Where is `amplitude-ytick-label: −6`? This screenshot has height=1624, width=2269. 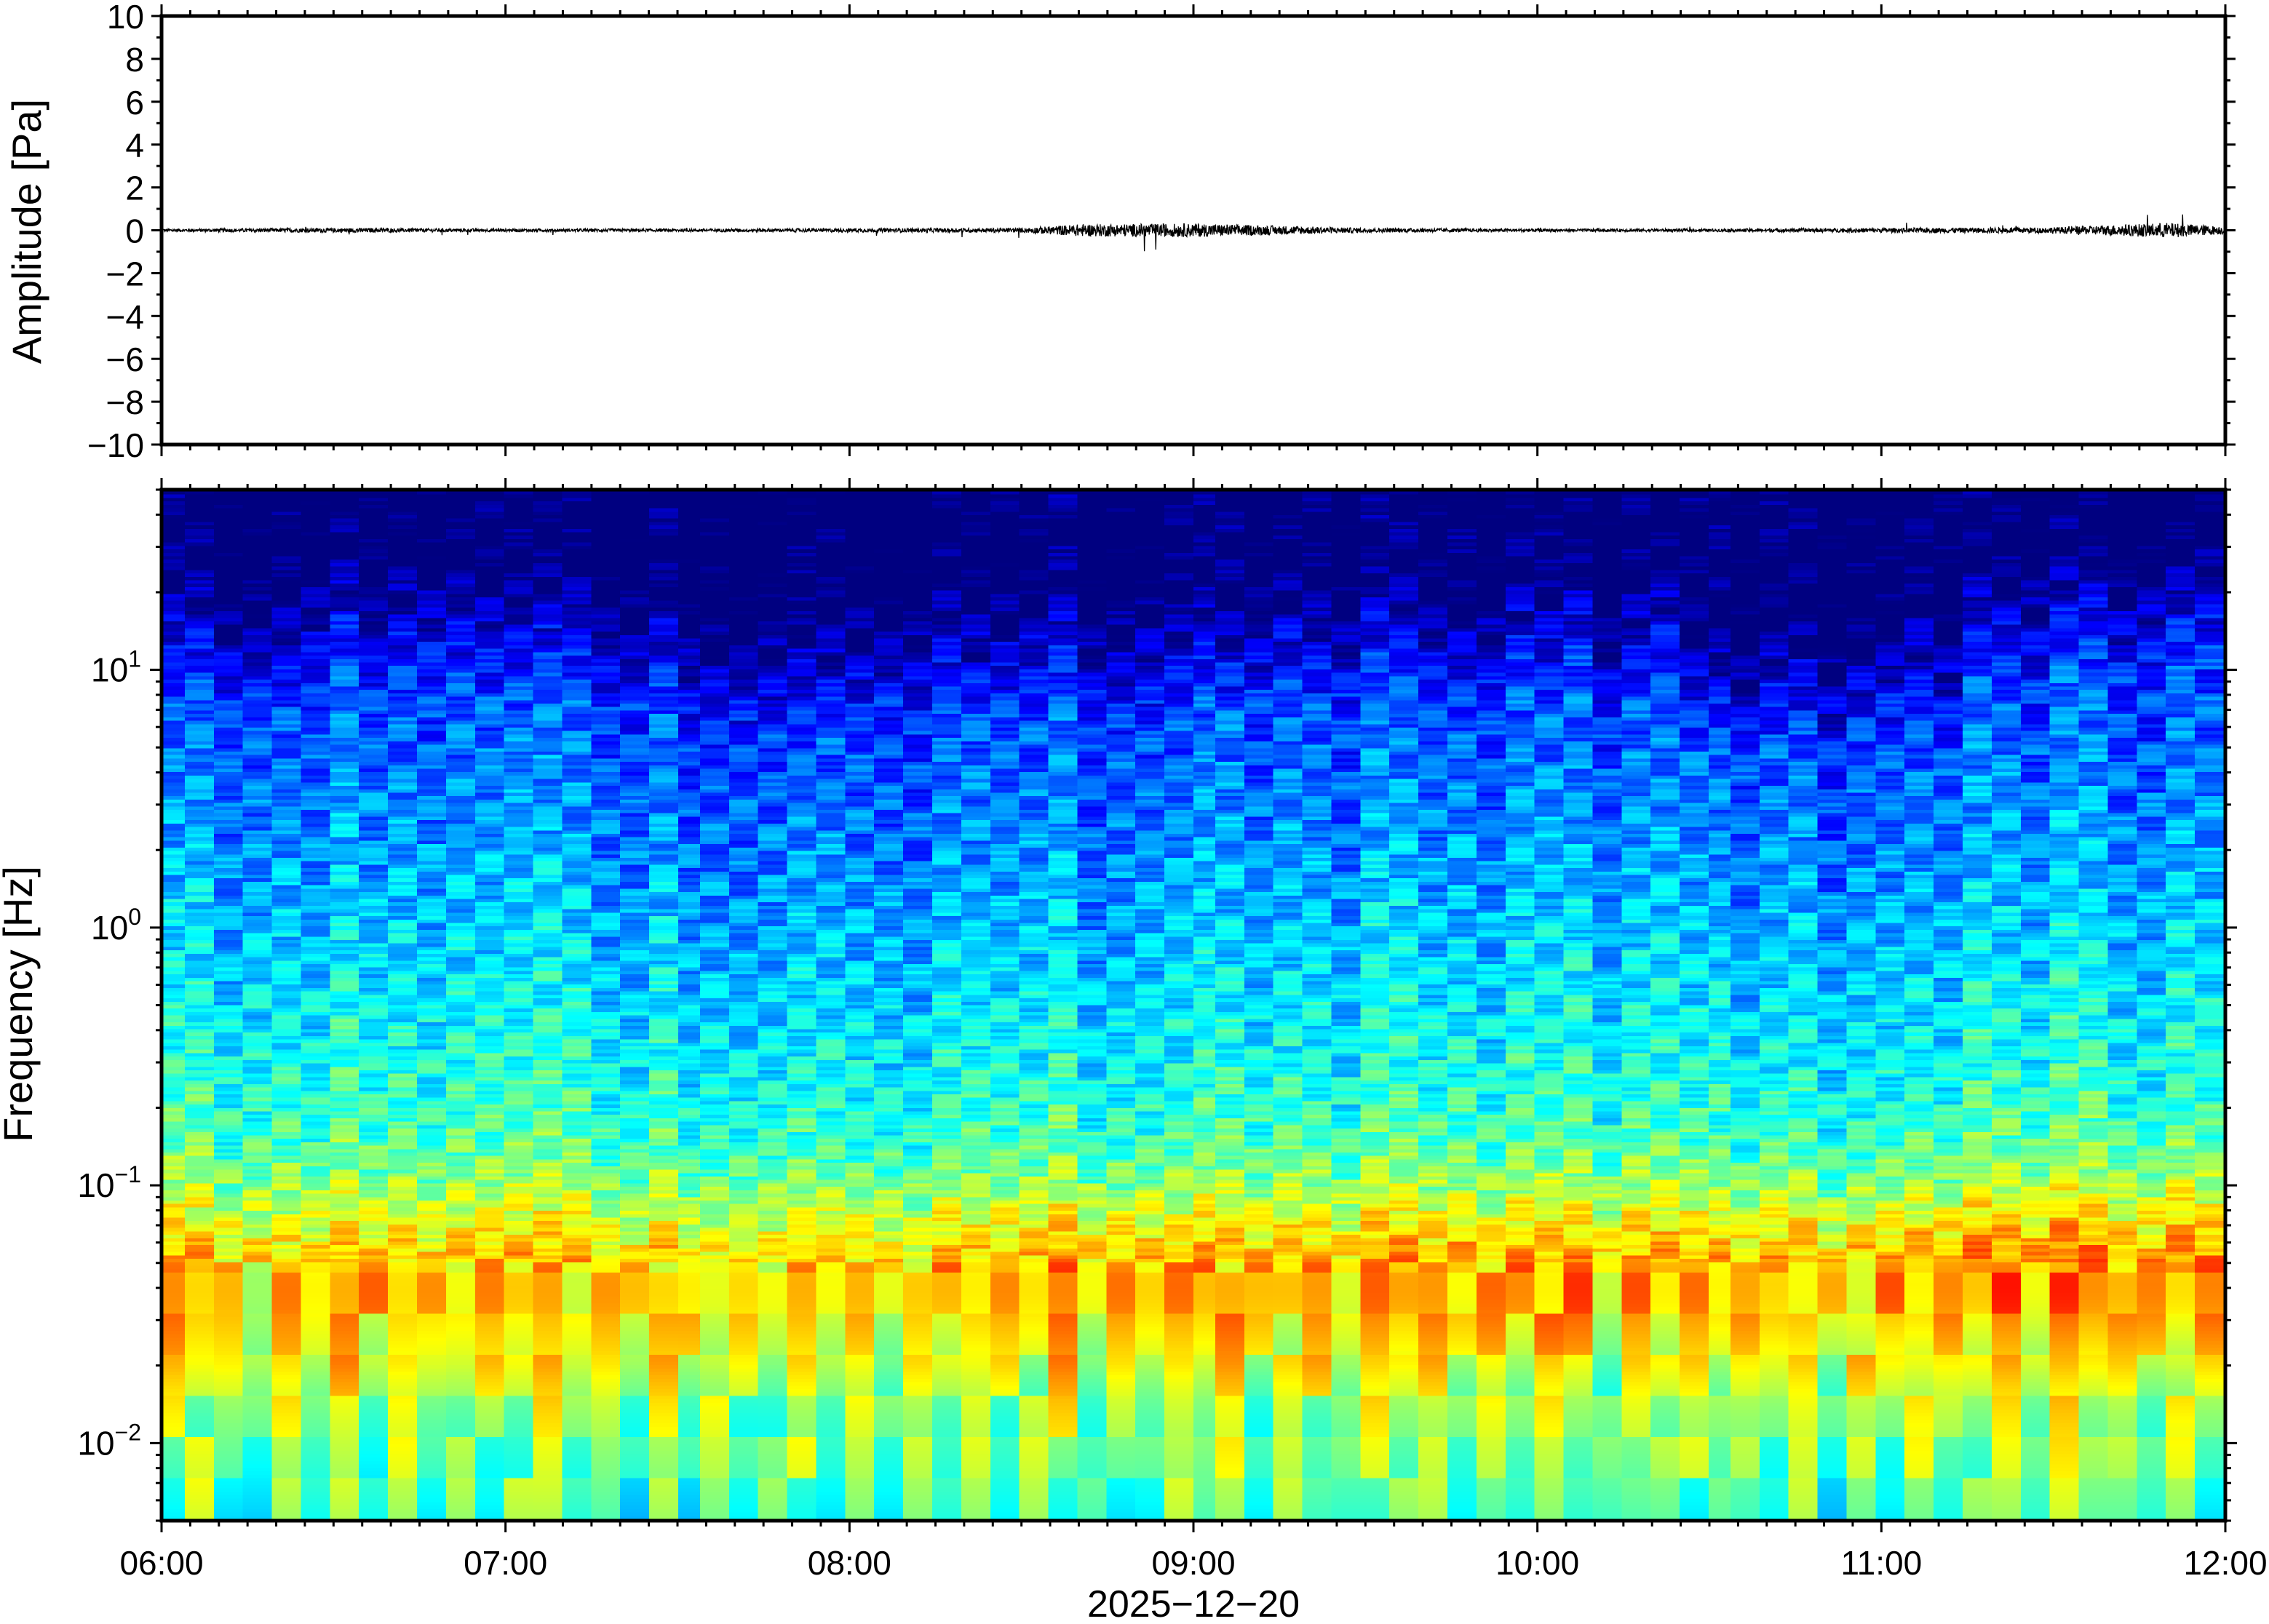 amplitude-ytick-label: −6 is located at coordinates (125, 359).